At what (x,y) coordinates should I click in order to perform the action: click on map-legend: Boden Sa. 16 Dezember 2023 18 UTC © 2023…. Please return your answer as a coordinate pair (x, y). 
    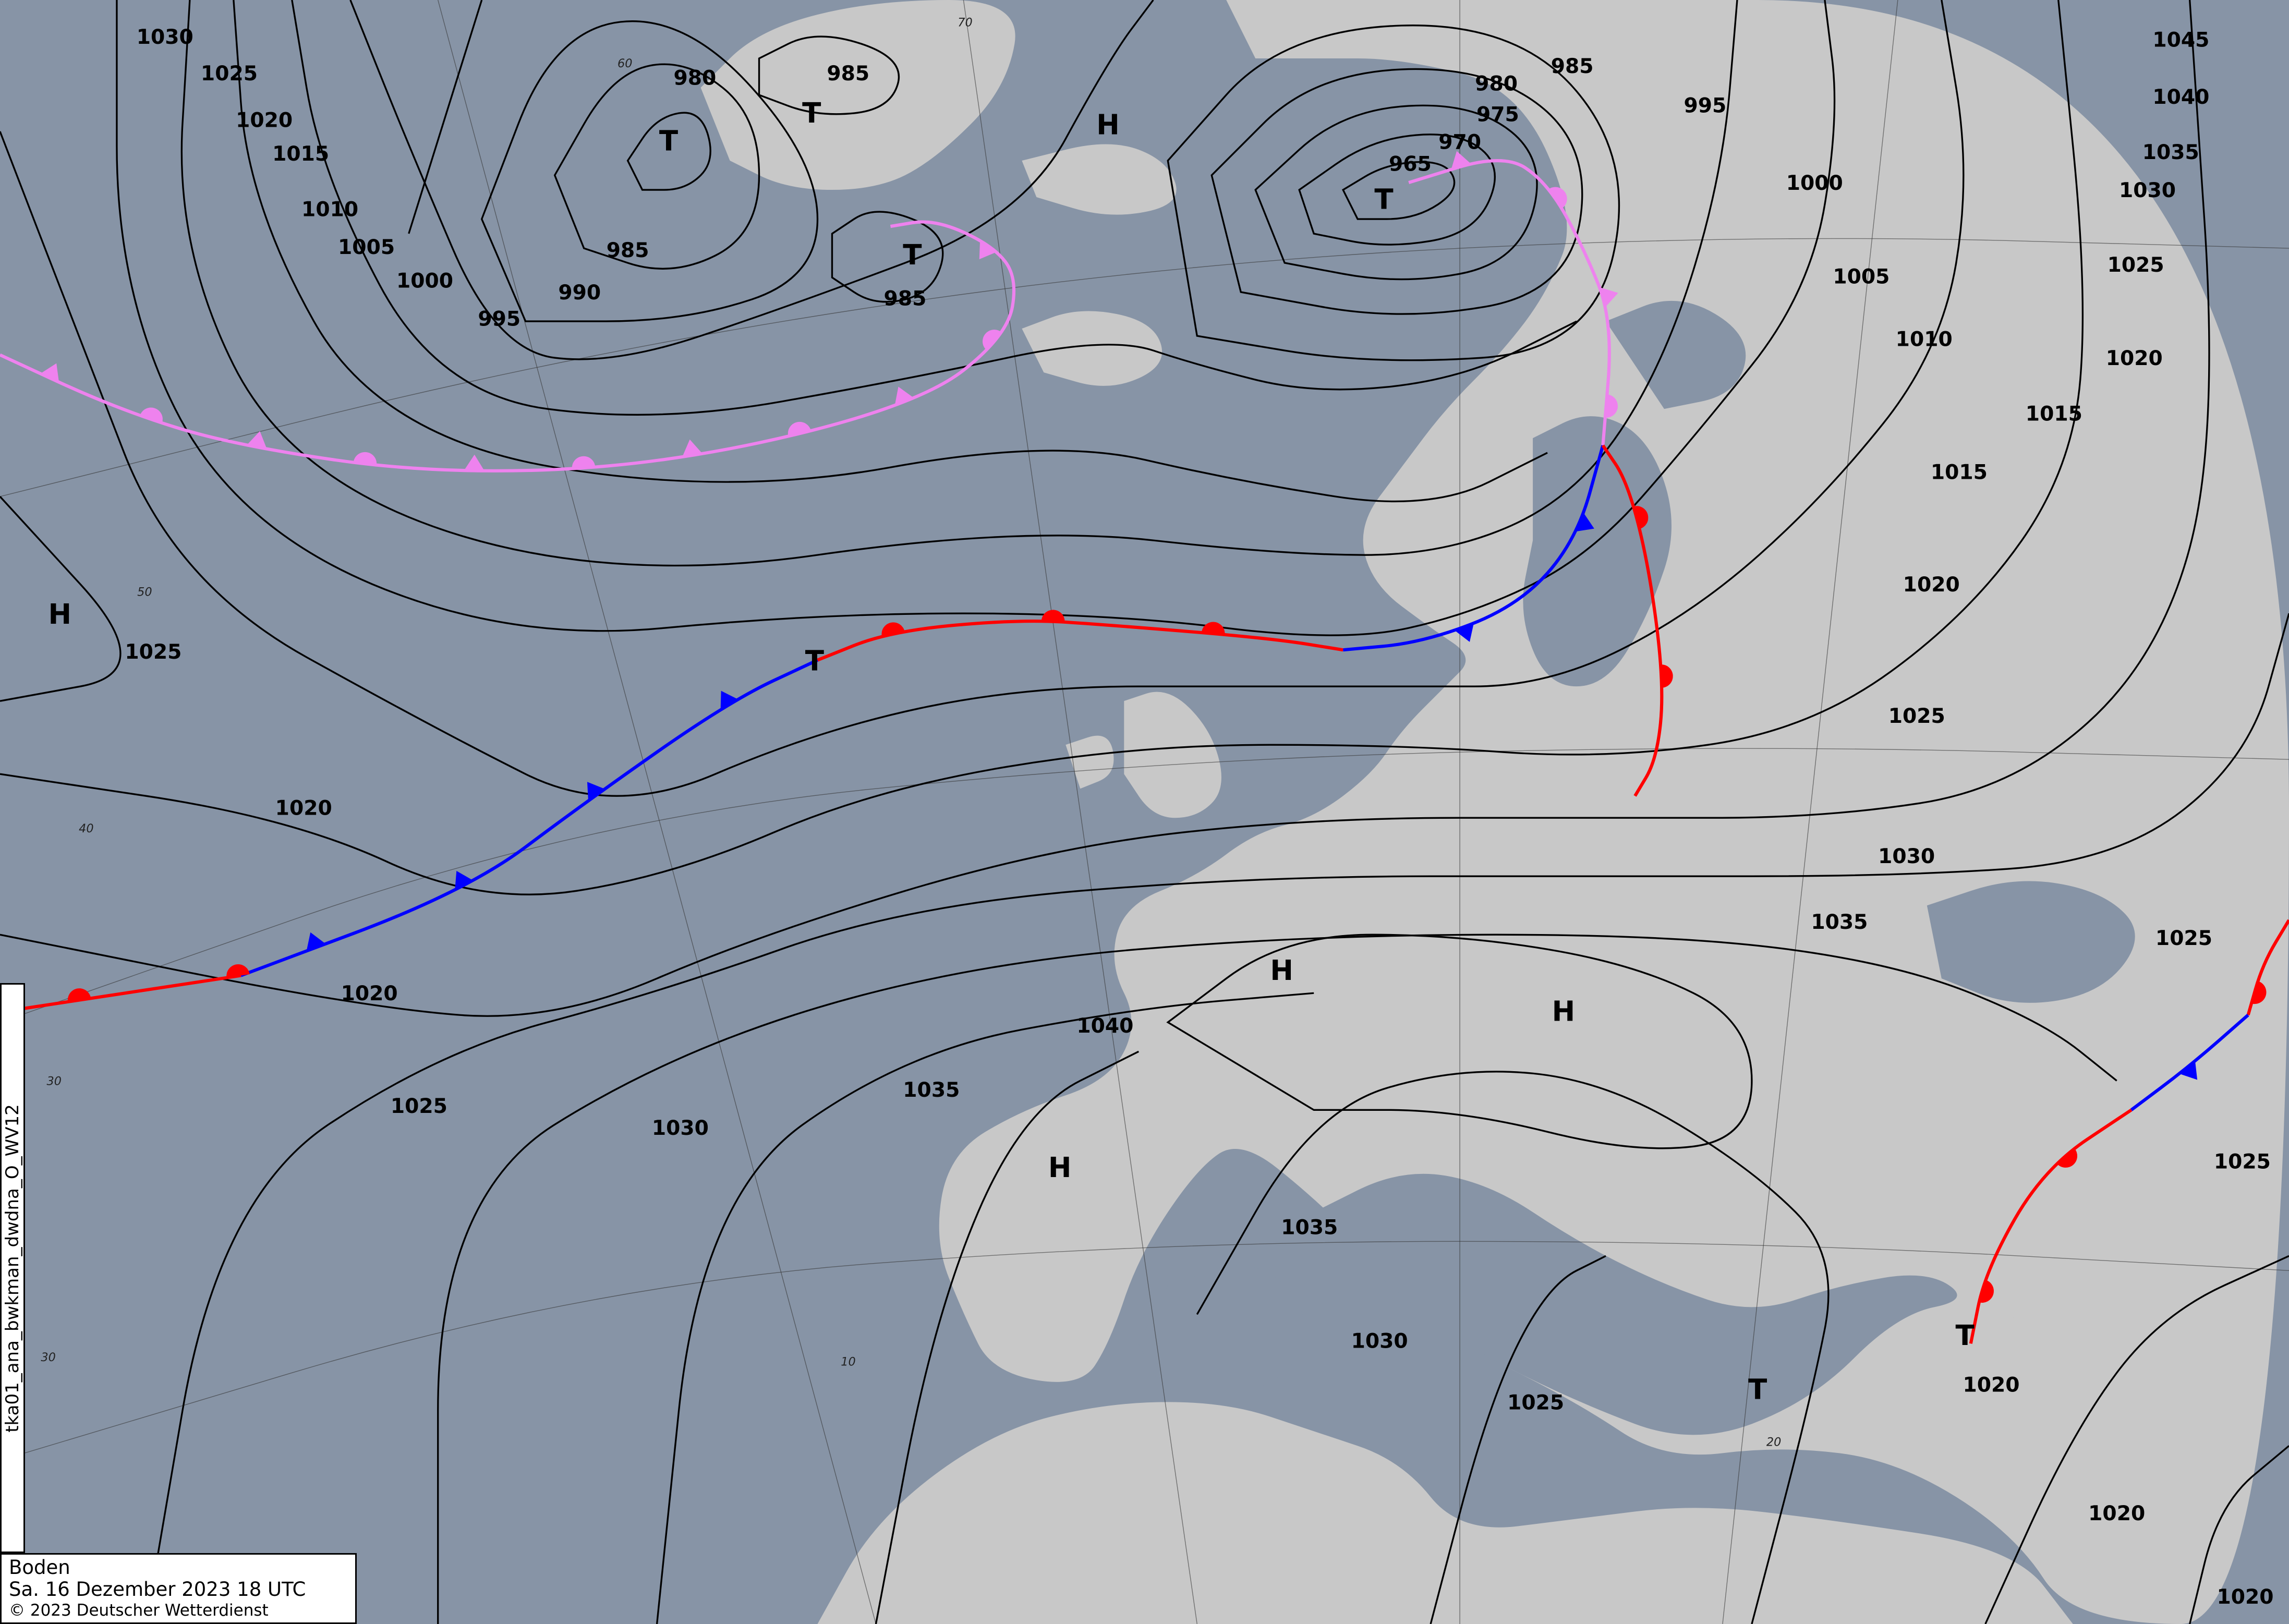
    Looking at the image, I should click on (178, 1588).